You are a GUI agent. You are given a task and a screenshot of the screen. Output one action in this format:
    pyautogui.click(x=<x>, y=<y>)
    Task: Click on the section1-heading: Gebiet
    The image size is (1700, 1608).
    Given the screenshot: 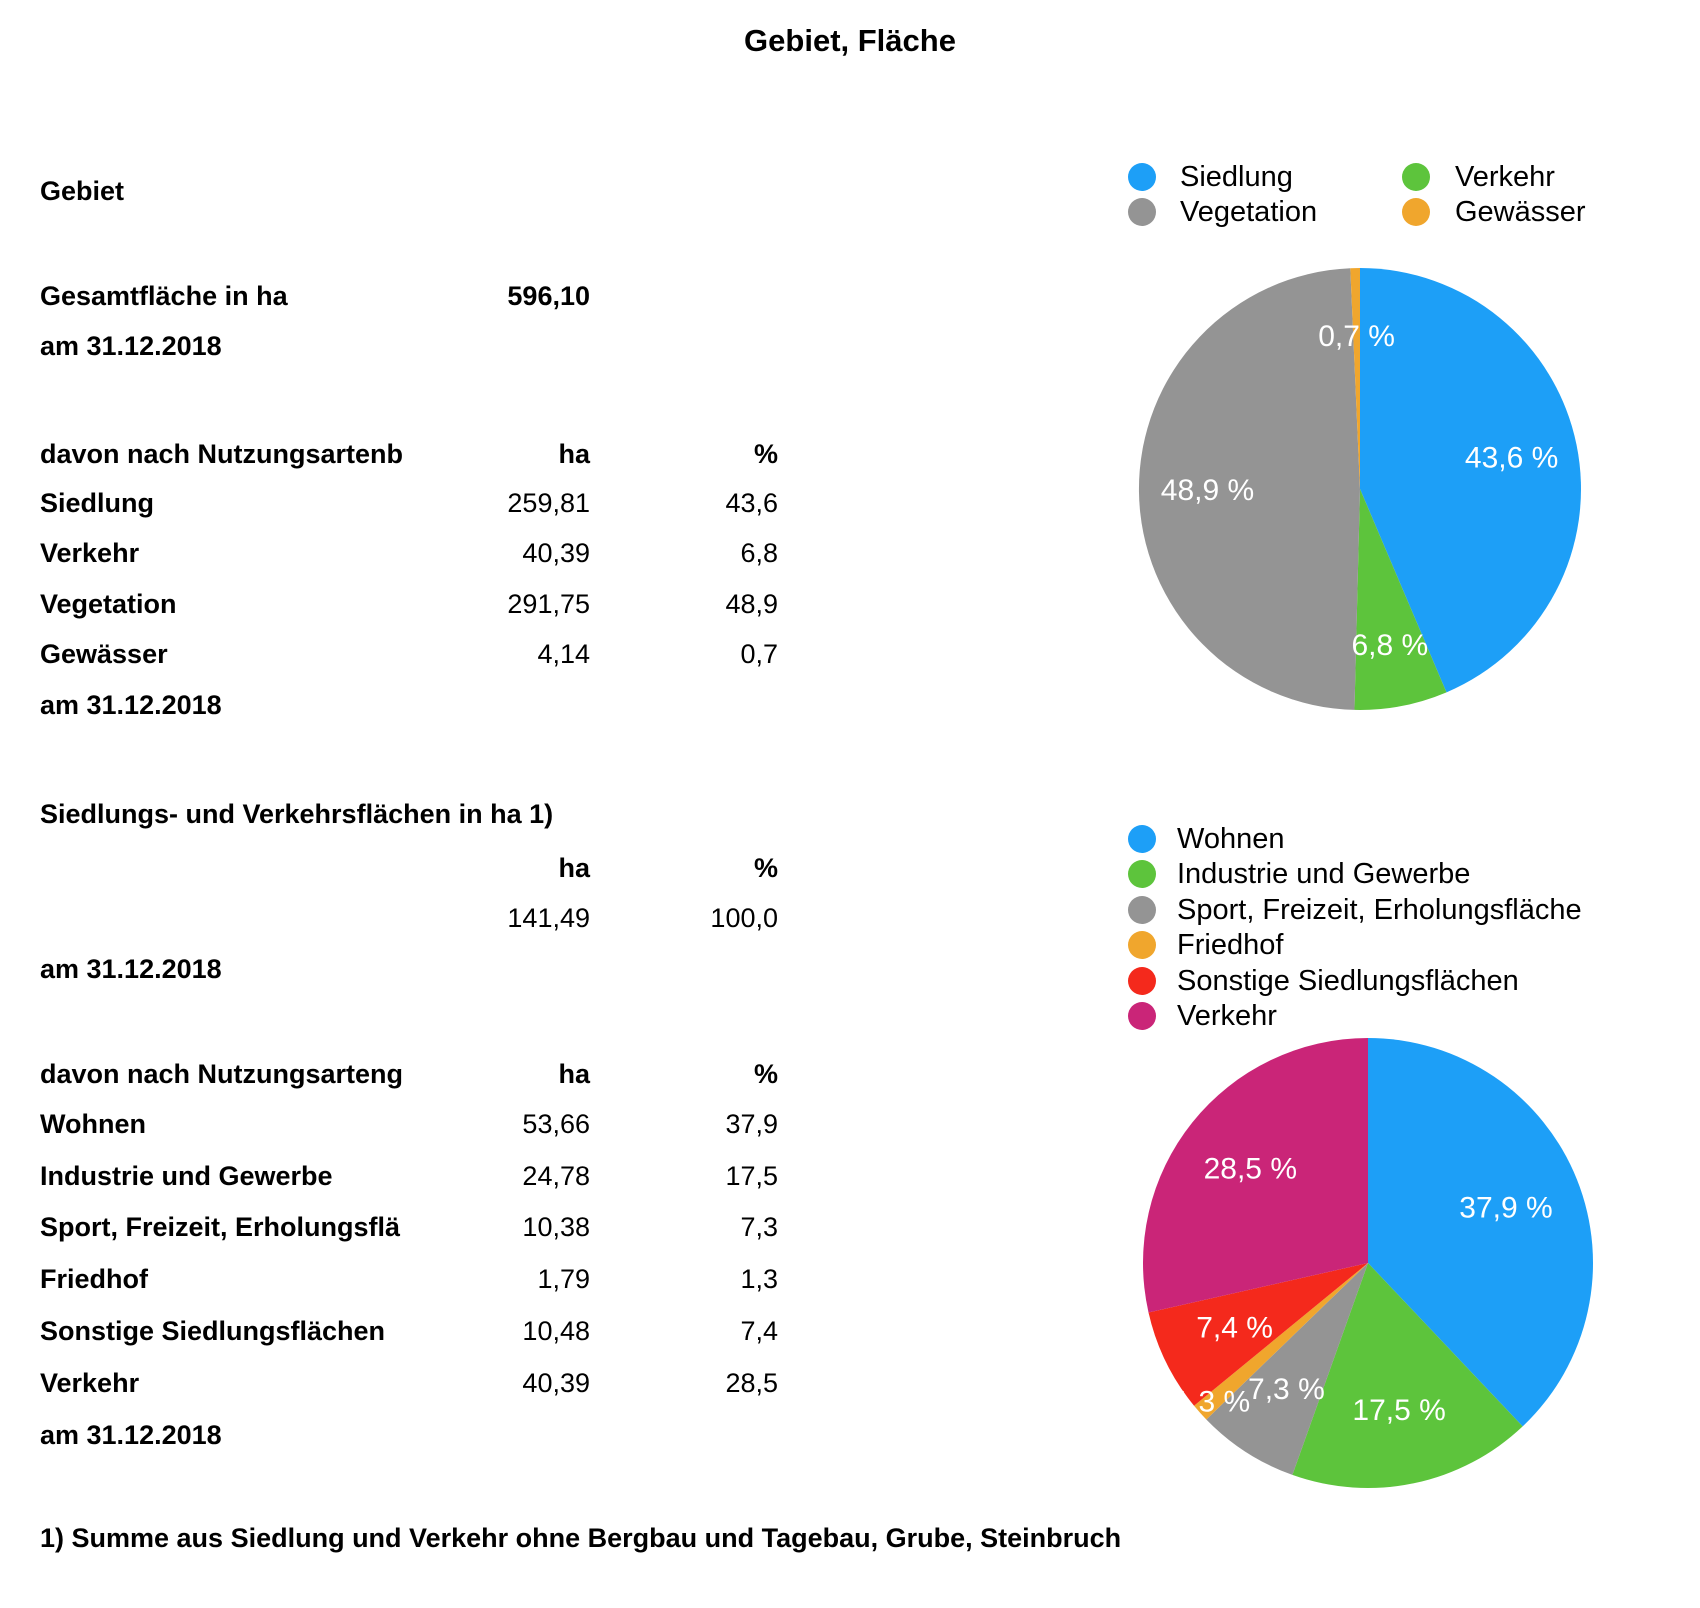 What is the action you would take?
    pyautogui.click(x=82, y=191)
    